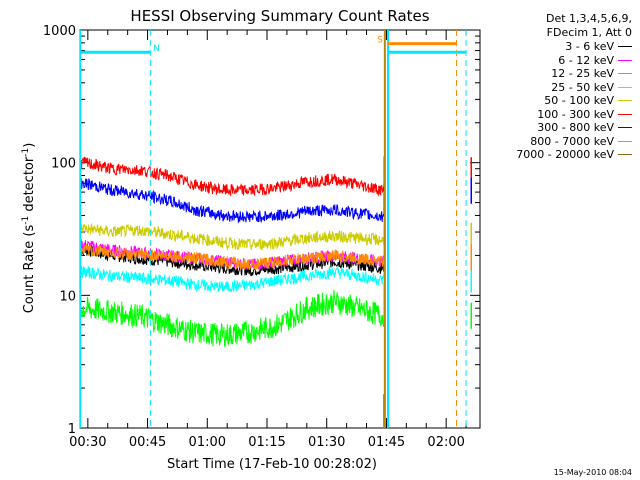 This screenshot has height=480, width=640. What do you see at coordinates (380, 41) in the screenshot?
I see `flag-label-S: S` at bounding box center [380, 41].